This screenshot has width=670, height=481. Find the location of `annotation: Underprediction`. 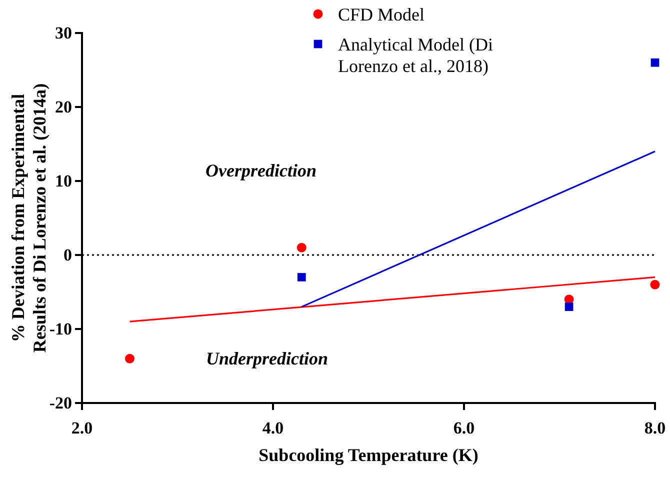

annotation: Underprediction is located at coordinates (267, 358).